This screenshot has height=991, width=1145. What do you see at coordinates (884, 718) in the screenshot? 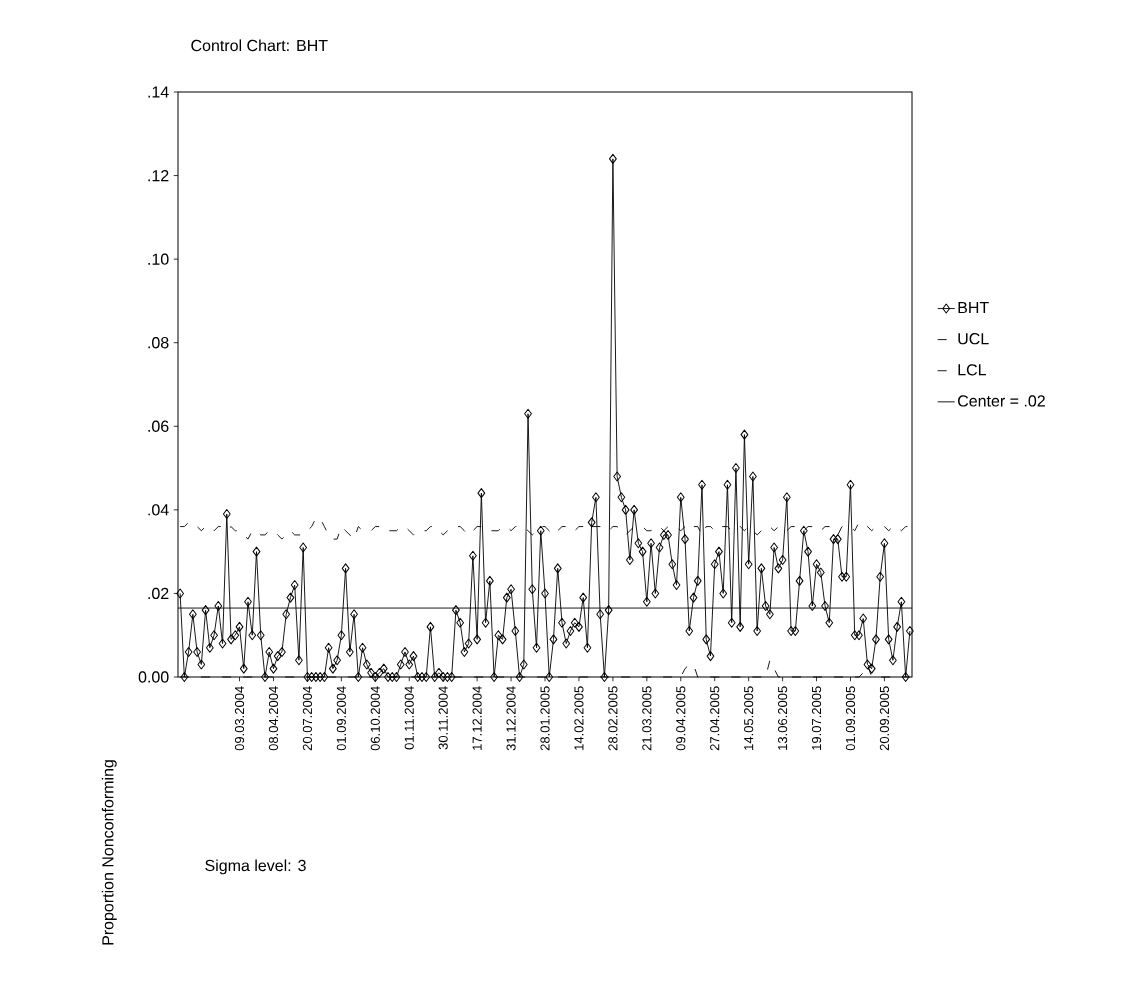
I see `x-tick-label: 20.09.2005` at bounding box center [884, 718].